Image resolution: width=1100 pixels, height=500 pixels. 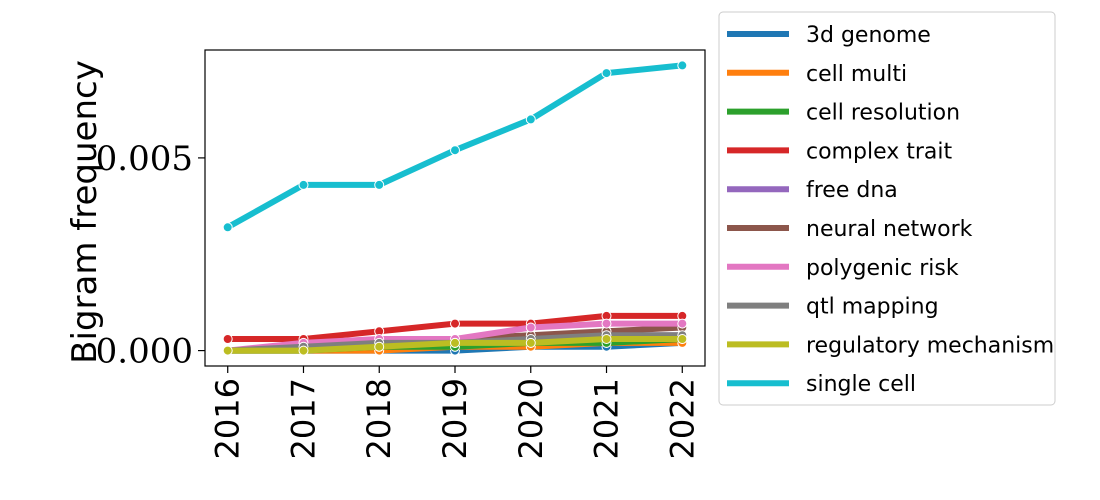 I want to click on series-single-cell, so click(x=455, y=146).